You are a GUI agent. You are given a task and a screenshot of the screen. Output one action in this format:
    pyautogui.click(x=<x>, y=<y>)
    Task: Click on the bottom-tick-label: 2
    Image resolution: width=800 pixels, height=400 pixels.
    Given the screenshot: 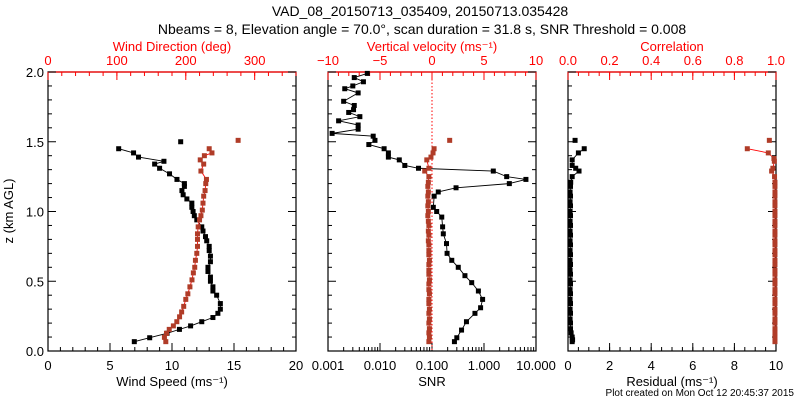 What is the action you would take?
    pyautogui.click(x=609, y=365)
    